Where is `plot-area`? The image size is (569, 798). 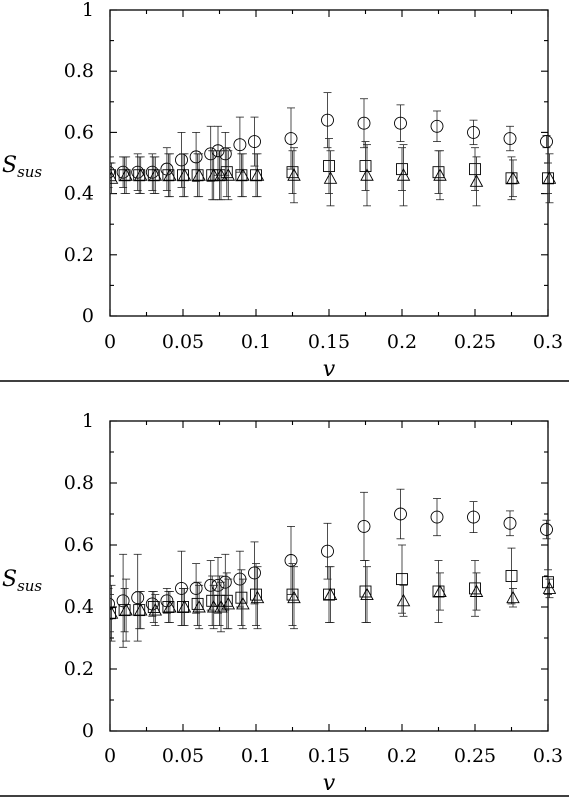
plot-area is located at coordinates (333, 149).